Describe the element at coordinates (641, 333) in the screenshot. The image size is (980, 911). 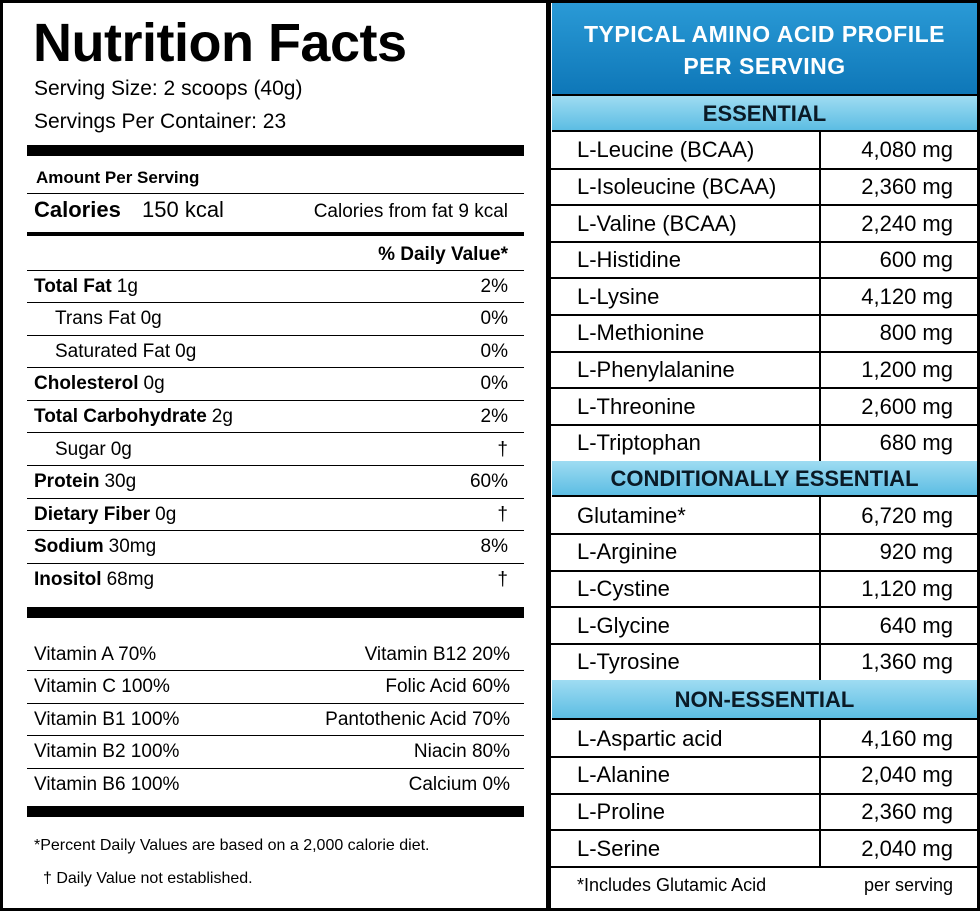
I see `amino-name: L-Methionine` at that location.